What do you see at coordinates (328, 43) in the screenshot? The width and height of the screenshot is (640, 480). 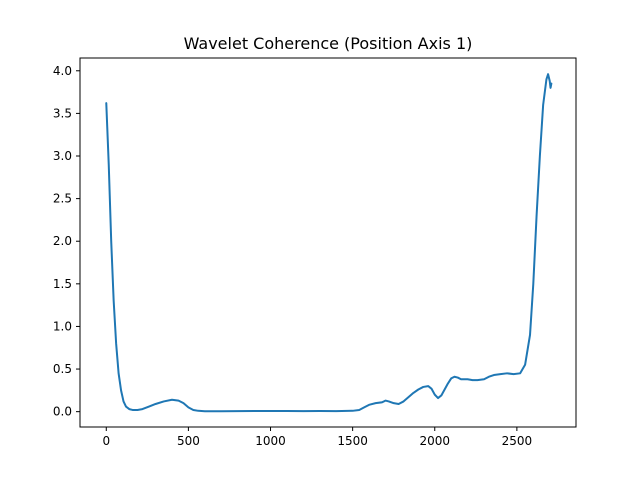 I see `chart-title: Wavelet Coherence (Position Axis 1)` at bounding box center [328, 43].